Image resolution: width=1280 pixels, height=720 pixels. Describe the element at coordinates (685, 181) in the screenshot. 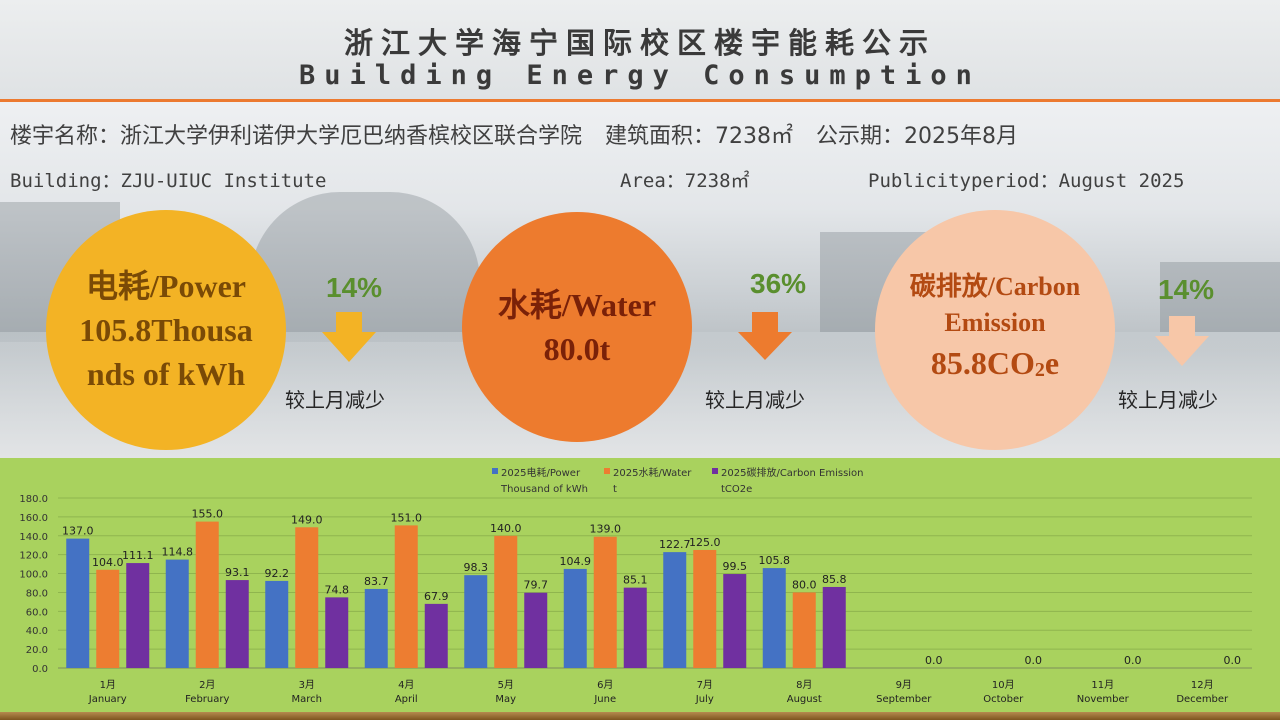

I see `building-area-en: Area：7238㎡` at that location.